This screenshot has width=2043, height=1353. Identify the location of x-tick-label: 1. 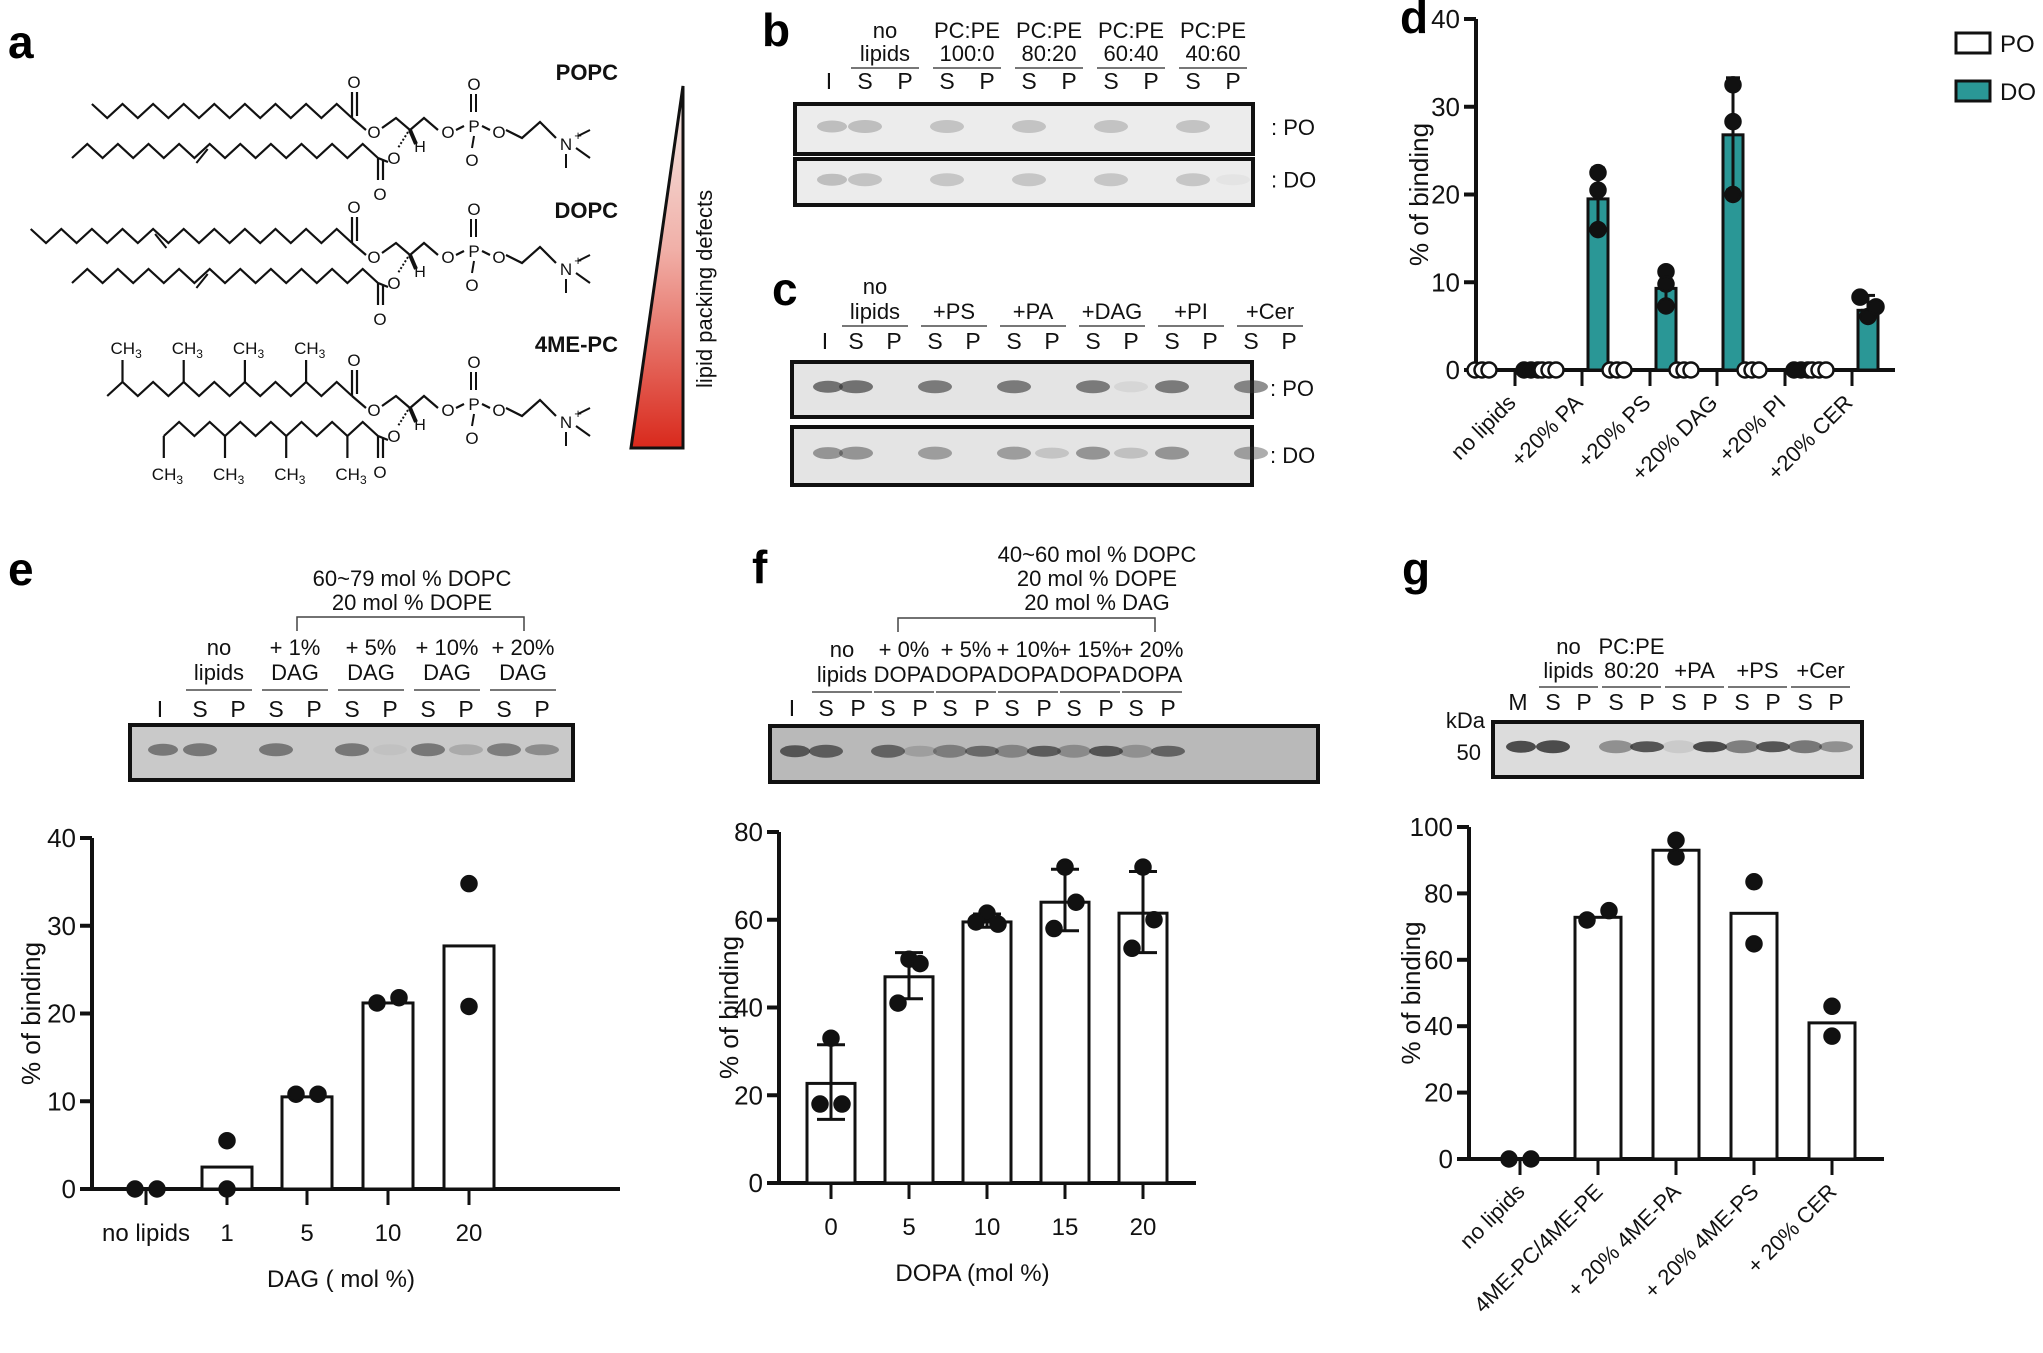
(226, 1233).